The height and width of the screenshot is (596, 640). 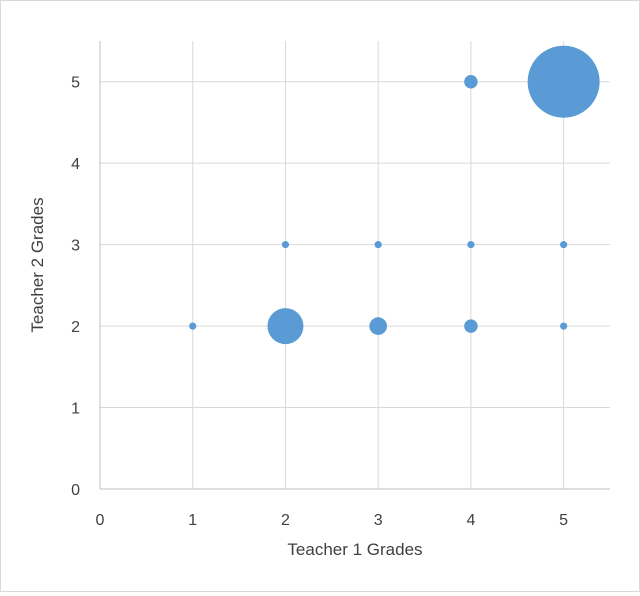 What do you see at coordinates (75, 164) in the screenshot?
I see `y-tick-label: 4` at bounding box center [75, 164].